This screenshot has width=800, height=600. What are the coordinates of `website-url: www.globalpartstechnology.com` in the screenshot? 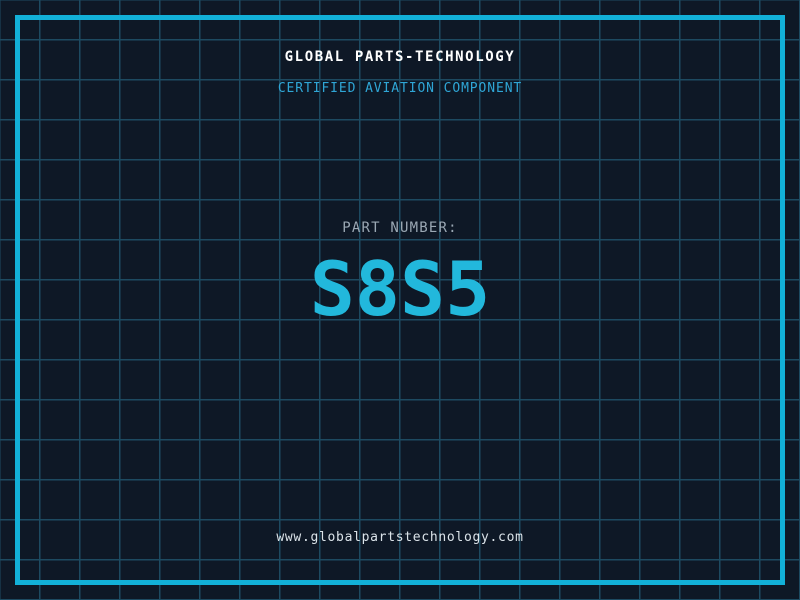 It's located at (400, 537).